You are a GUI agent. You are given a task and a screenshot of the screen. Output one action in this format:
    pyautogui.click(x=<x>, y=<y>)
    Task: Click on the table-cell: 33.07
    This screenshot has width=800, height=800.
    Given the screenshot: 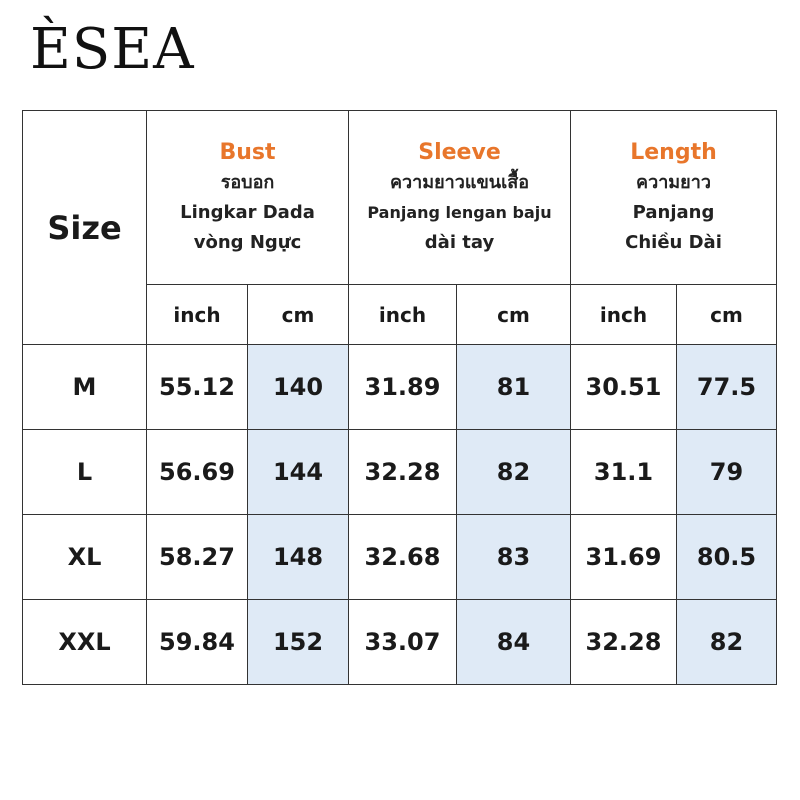 What is the action you would take?
    pyautogui.click(x=402, y=642)
    